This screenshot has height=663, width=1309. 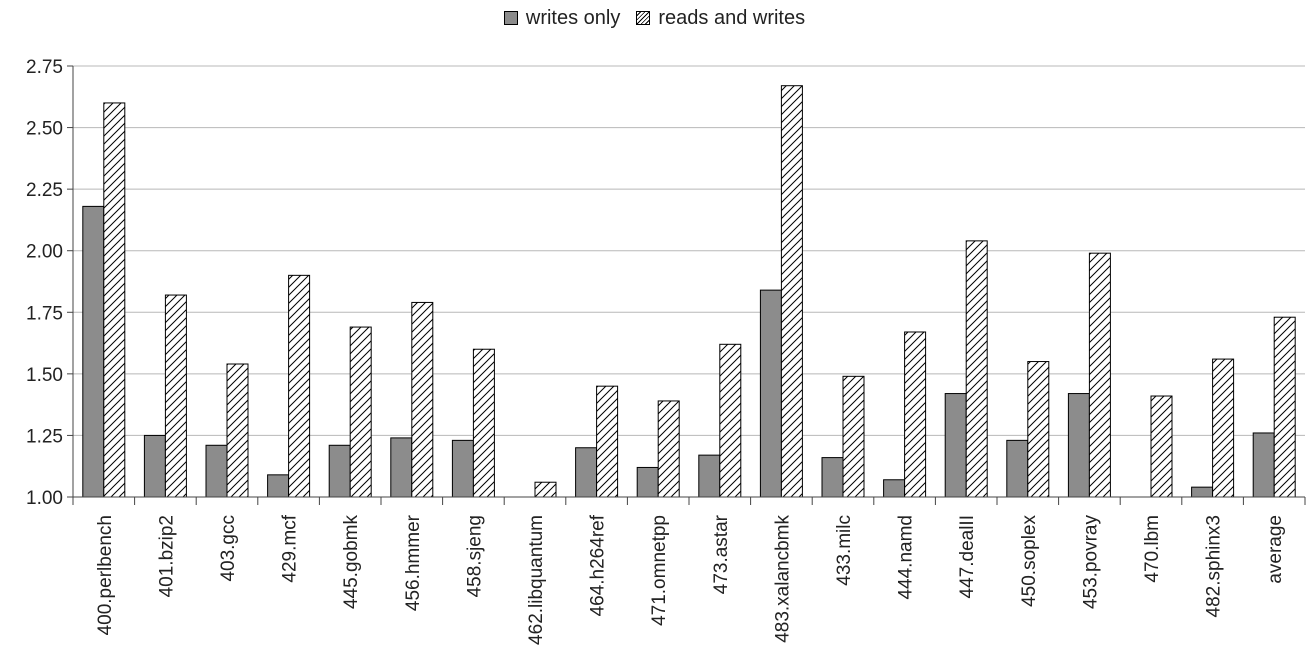 What do you see at coordinates (536, 580) in the screenshot?
I see `x-tick-label: 462.libquantum` at bounding box center [536, 580].